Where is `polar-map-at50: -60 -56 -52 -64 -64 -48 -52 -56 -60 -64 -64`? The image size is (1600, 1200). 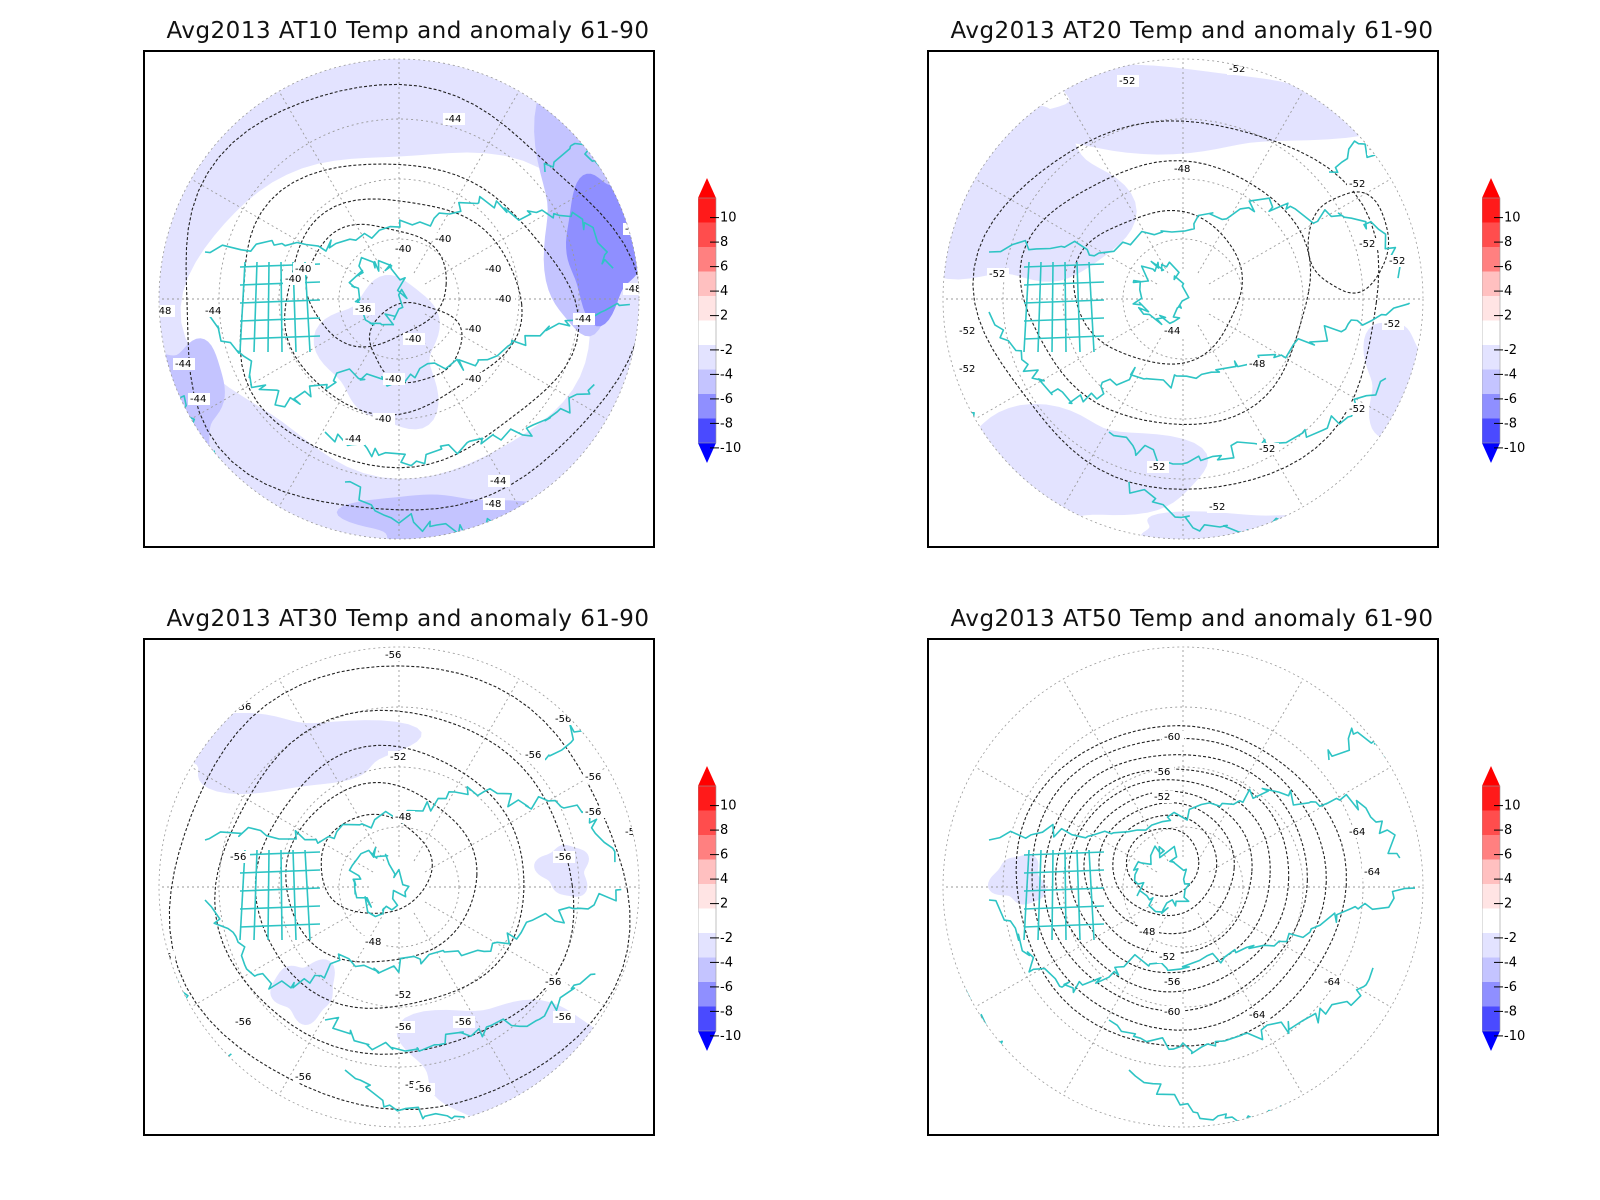
polar-map-at50: -60 -56 -52 -64 -64 -48 -52 -56 -60 -64 -64 is located at coordinates (1183, 887).